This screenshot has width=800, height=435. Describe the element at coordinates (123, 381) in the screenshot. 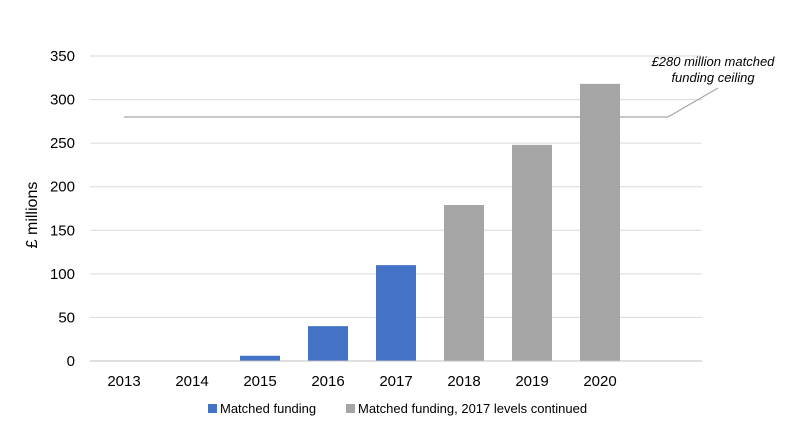

I see `x-tick-label-2013: 2013` at that location.